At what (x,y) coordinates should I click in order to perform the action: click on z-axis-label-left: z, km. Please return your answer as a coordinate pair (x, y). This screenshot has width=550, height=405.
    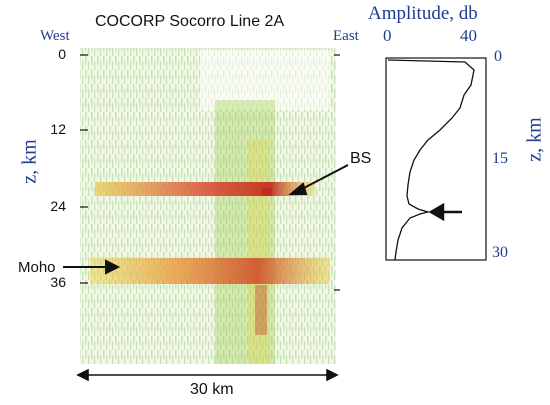
    Looking at the image, I should click on (29, 161).